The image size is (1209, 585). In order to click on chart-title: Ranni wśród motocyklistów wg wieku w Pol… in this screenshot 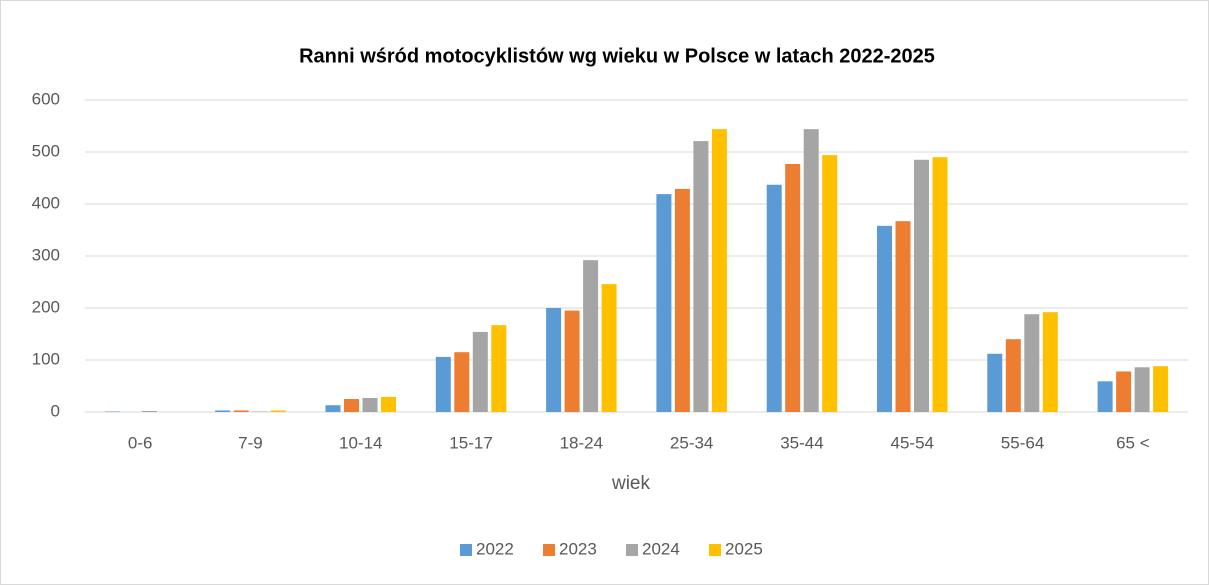, I will do `click(617, 56)`.